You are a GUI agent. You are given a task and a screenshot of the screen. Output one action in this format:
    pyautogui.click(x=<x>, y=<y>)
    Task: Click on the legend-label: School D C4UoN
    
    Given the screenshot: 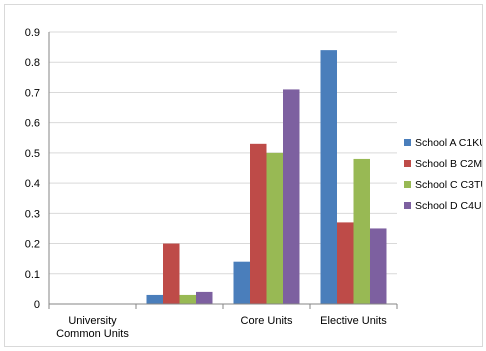 What is the action you would take?
    pyautogui.click(x=448, y=206)
    